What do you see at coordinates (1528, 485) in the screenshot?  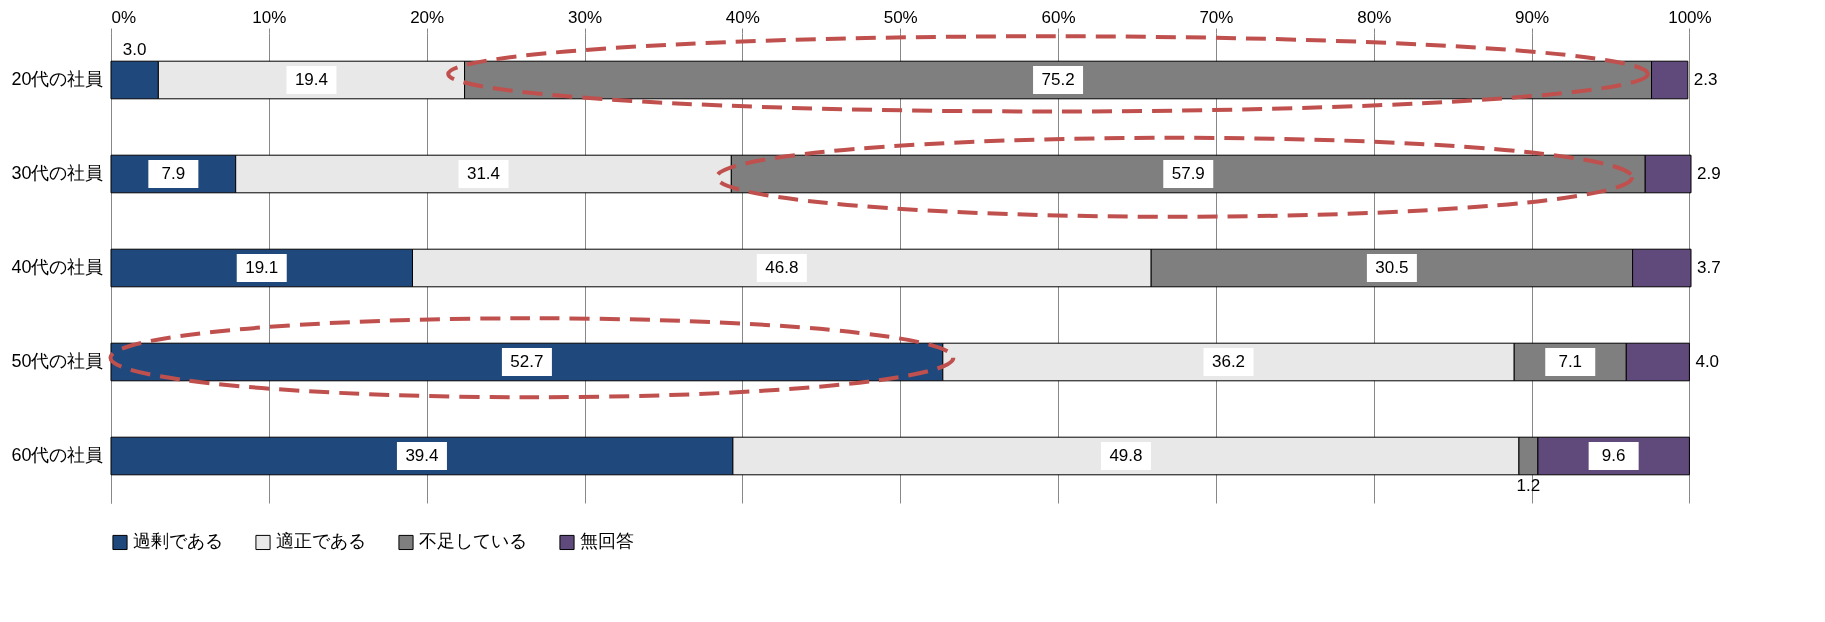 I see `data-label: 1.2` at bounding box center [1528, 485].